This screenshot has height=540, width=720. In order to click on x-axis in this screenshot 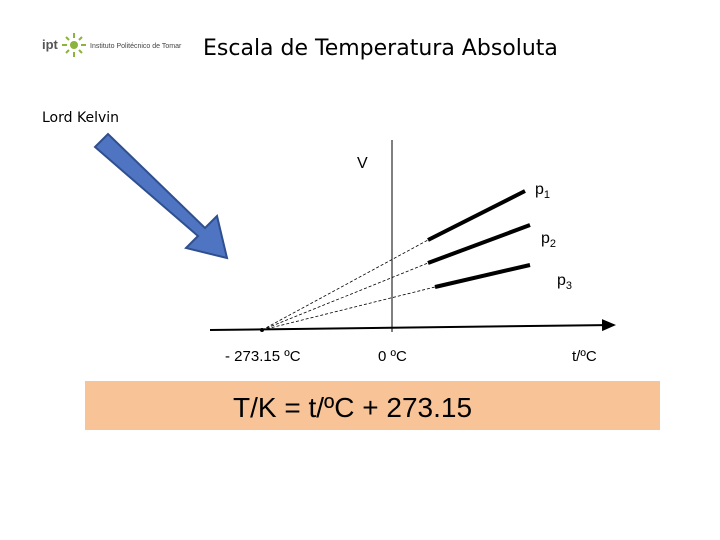, I will do `click(412, 325)`.